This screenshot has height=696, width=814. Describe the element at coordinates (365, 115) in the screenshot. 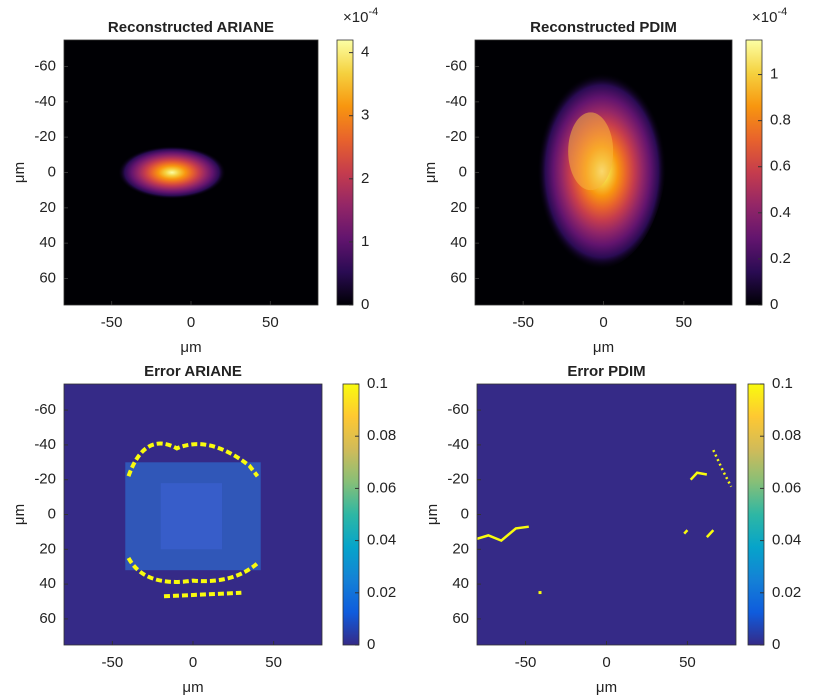

I see `colorbar-tick-label: 3` at that location.